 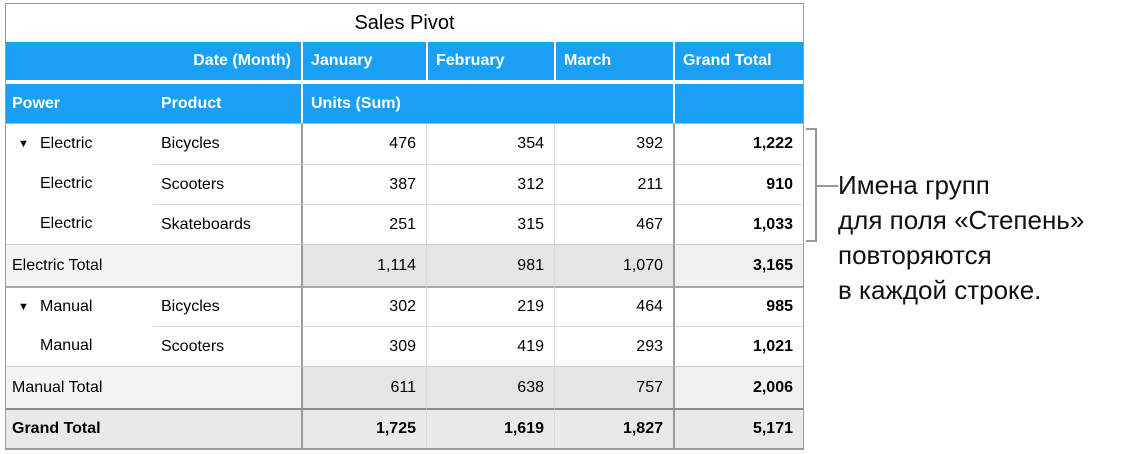 What do you see at coordinates (613, 224) in the screenshot?
I see `march-value: 467` at bounding box center [613, 224].